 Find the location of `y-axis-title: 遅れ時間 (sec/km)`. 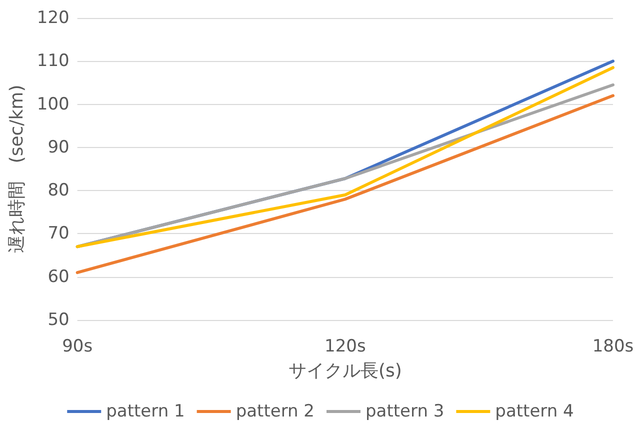

y-axis-title: 遅れ時間 (sec/km) is located at coordinates (17, 169).